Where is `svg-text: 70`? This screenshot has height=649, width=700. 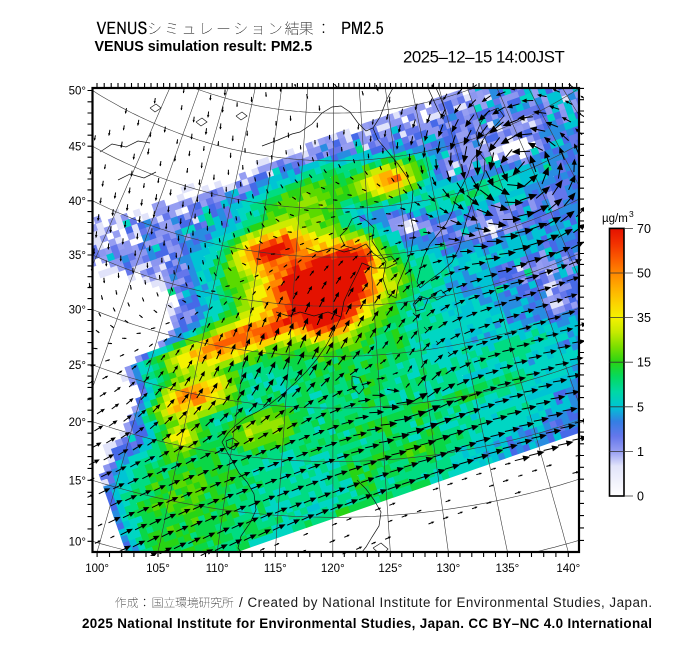
svg-text: 70 is located at coordinates (644, 229).